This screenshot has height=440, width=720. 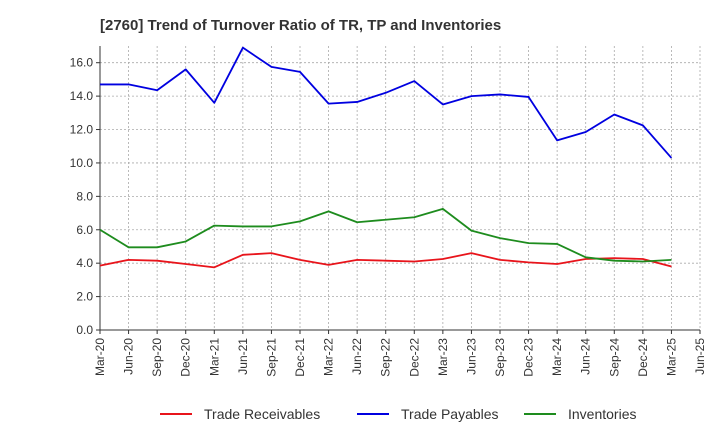 I want to click on x-tick-label: Mar-20, so click(x=100, y=357).